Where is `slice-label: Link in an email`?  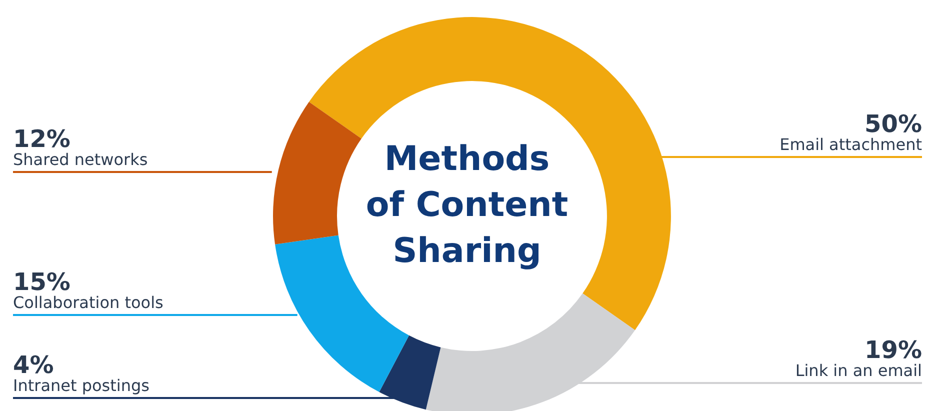 slice-label: Link in an email is located at coordinates (858, 370).